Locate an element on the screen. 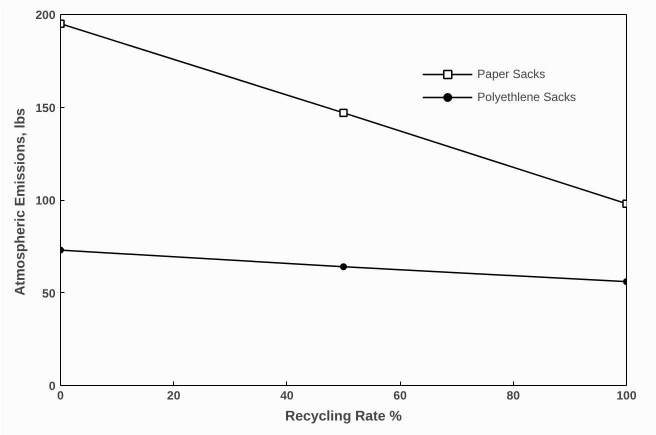 This screenshot has height=435, width=656. y-axis-title: Atmospheric Emissions, lbs is located at coordinates (19, 202).